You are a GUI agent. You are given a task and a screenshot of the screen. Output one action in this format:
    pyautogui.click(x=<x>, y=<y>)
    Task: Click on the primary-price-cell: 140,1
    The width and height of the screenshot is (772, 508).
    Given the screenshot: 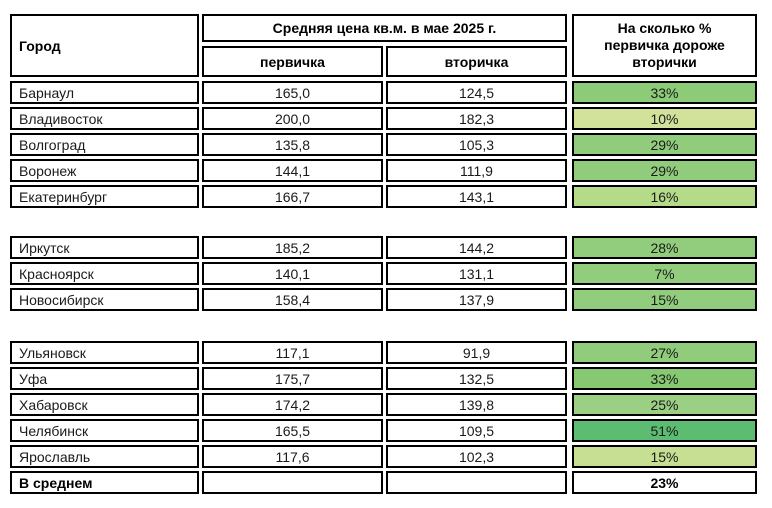 What is the action you would take?
    pyautogui.click(x=292, y=273)
    